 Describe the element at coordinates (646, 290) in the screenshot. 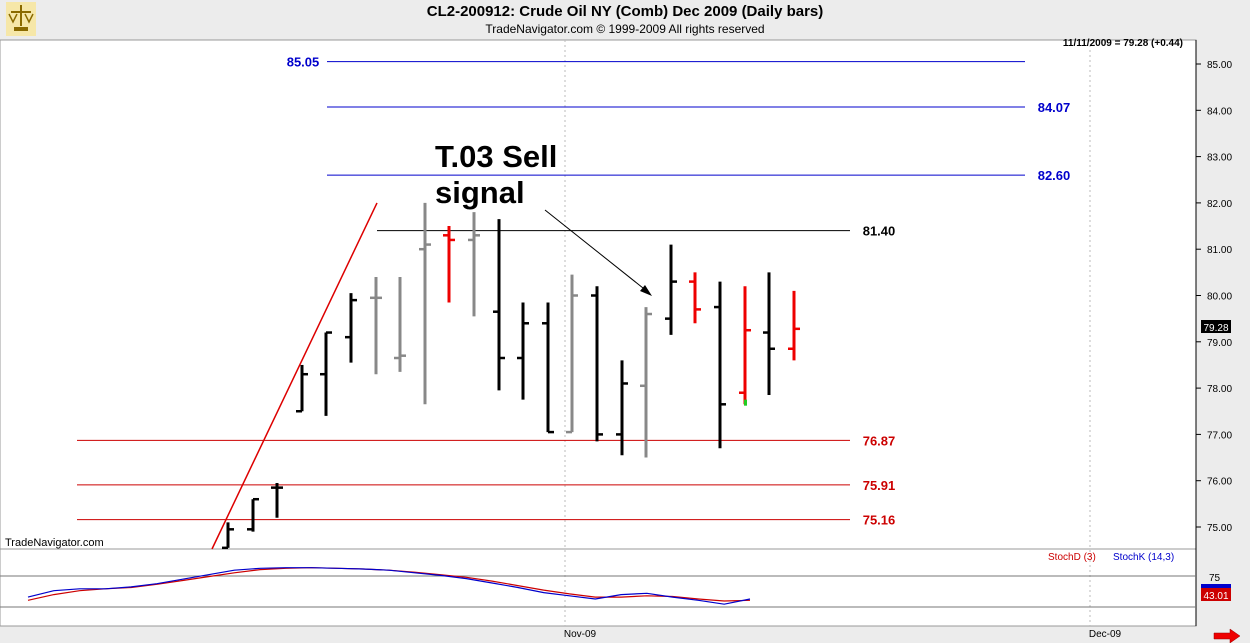

I see `arrow-head` at that location.